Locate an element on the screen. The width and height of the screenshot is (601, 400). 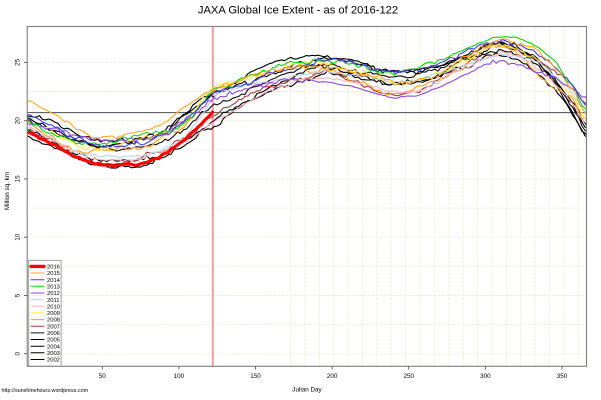
svg-text: 2012 is located at coordinates (53, 294).